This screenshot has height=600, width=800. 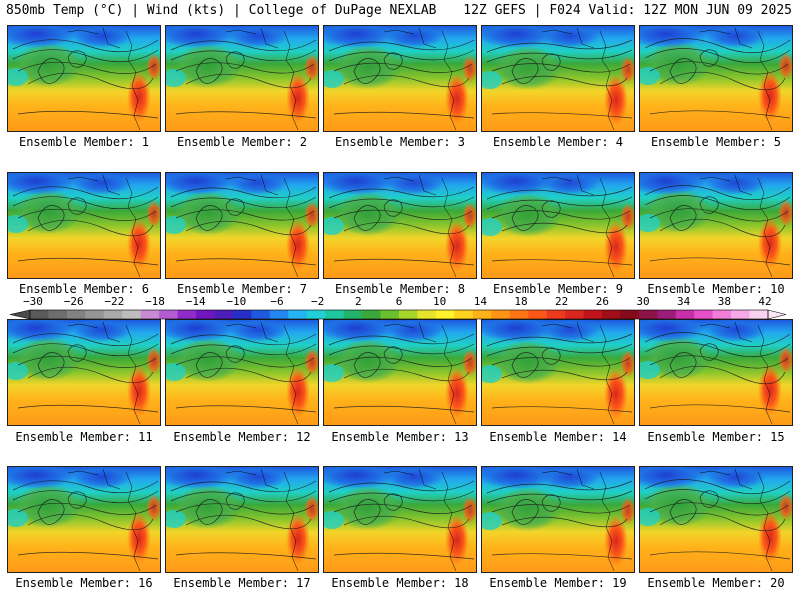 What do you see at coordinates (602, 301) in the screenshot?
I see `colorbar-tick-label: 26` at bounding box center [602, 301].